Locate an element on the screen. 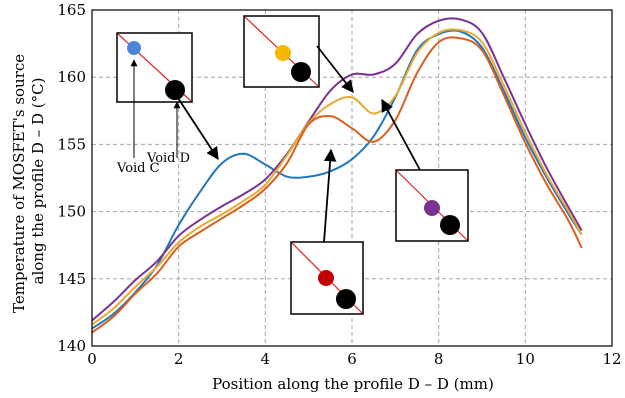  inset-yellow is located at coordinates (281, 51).